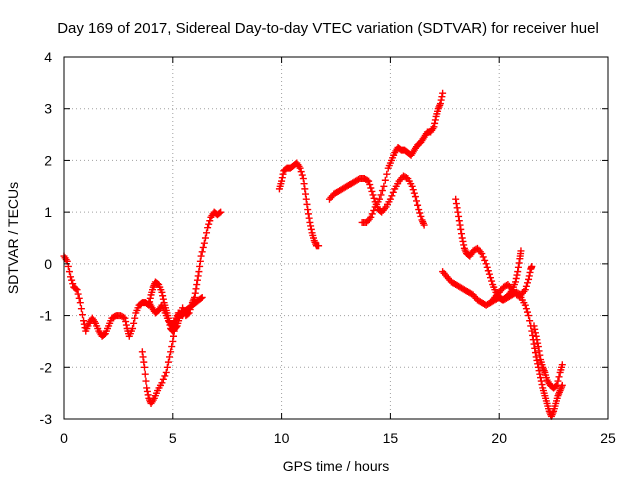  What do you see at coordinates (48, 160) in the screenshot?
I see `y-tick-label-5: 2` at bounding box center [48, 160].